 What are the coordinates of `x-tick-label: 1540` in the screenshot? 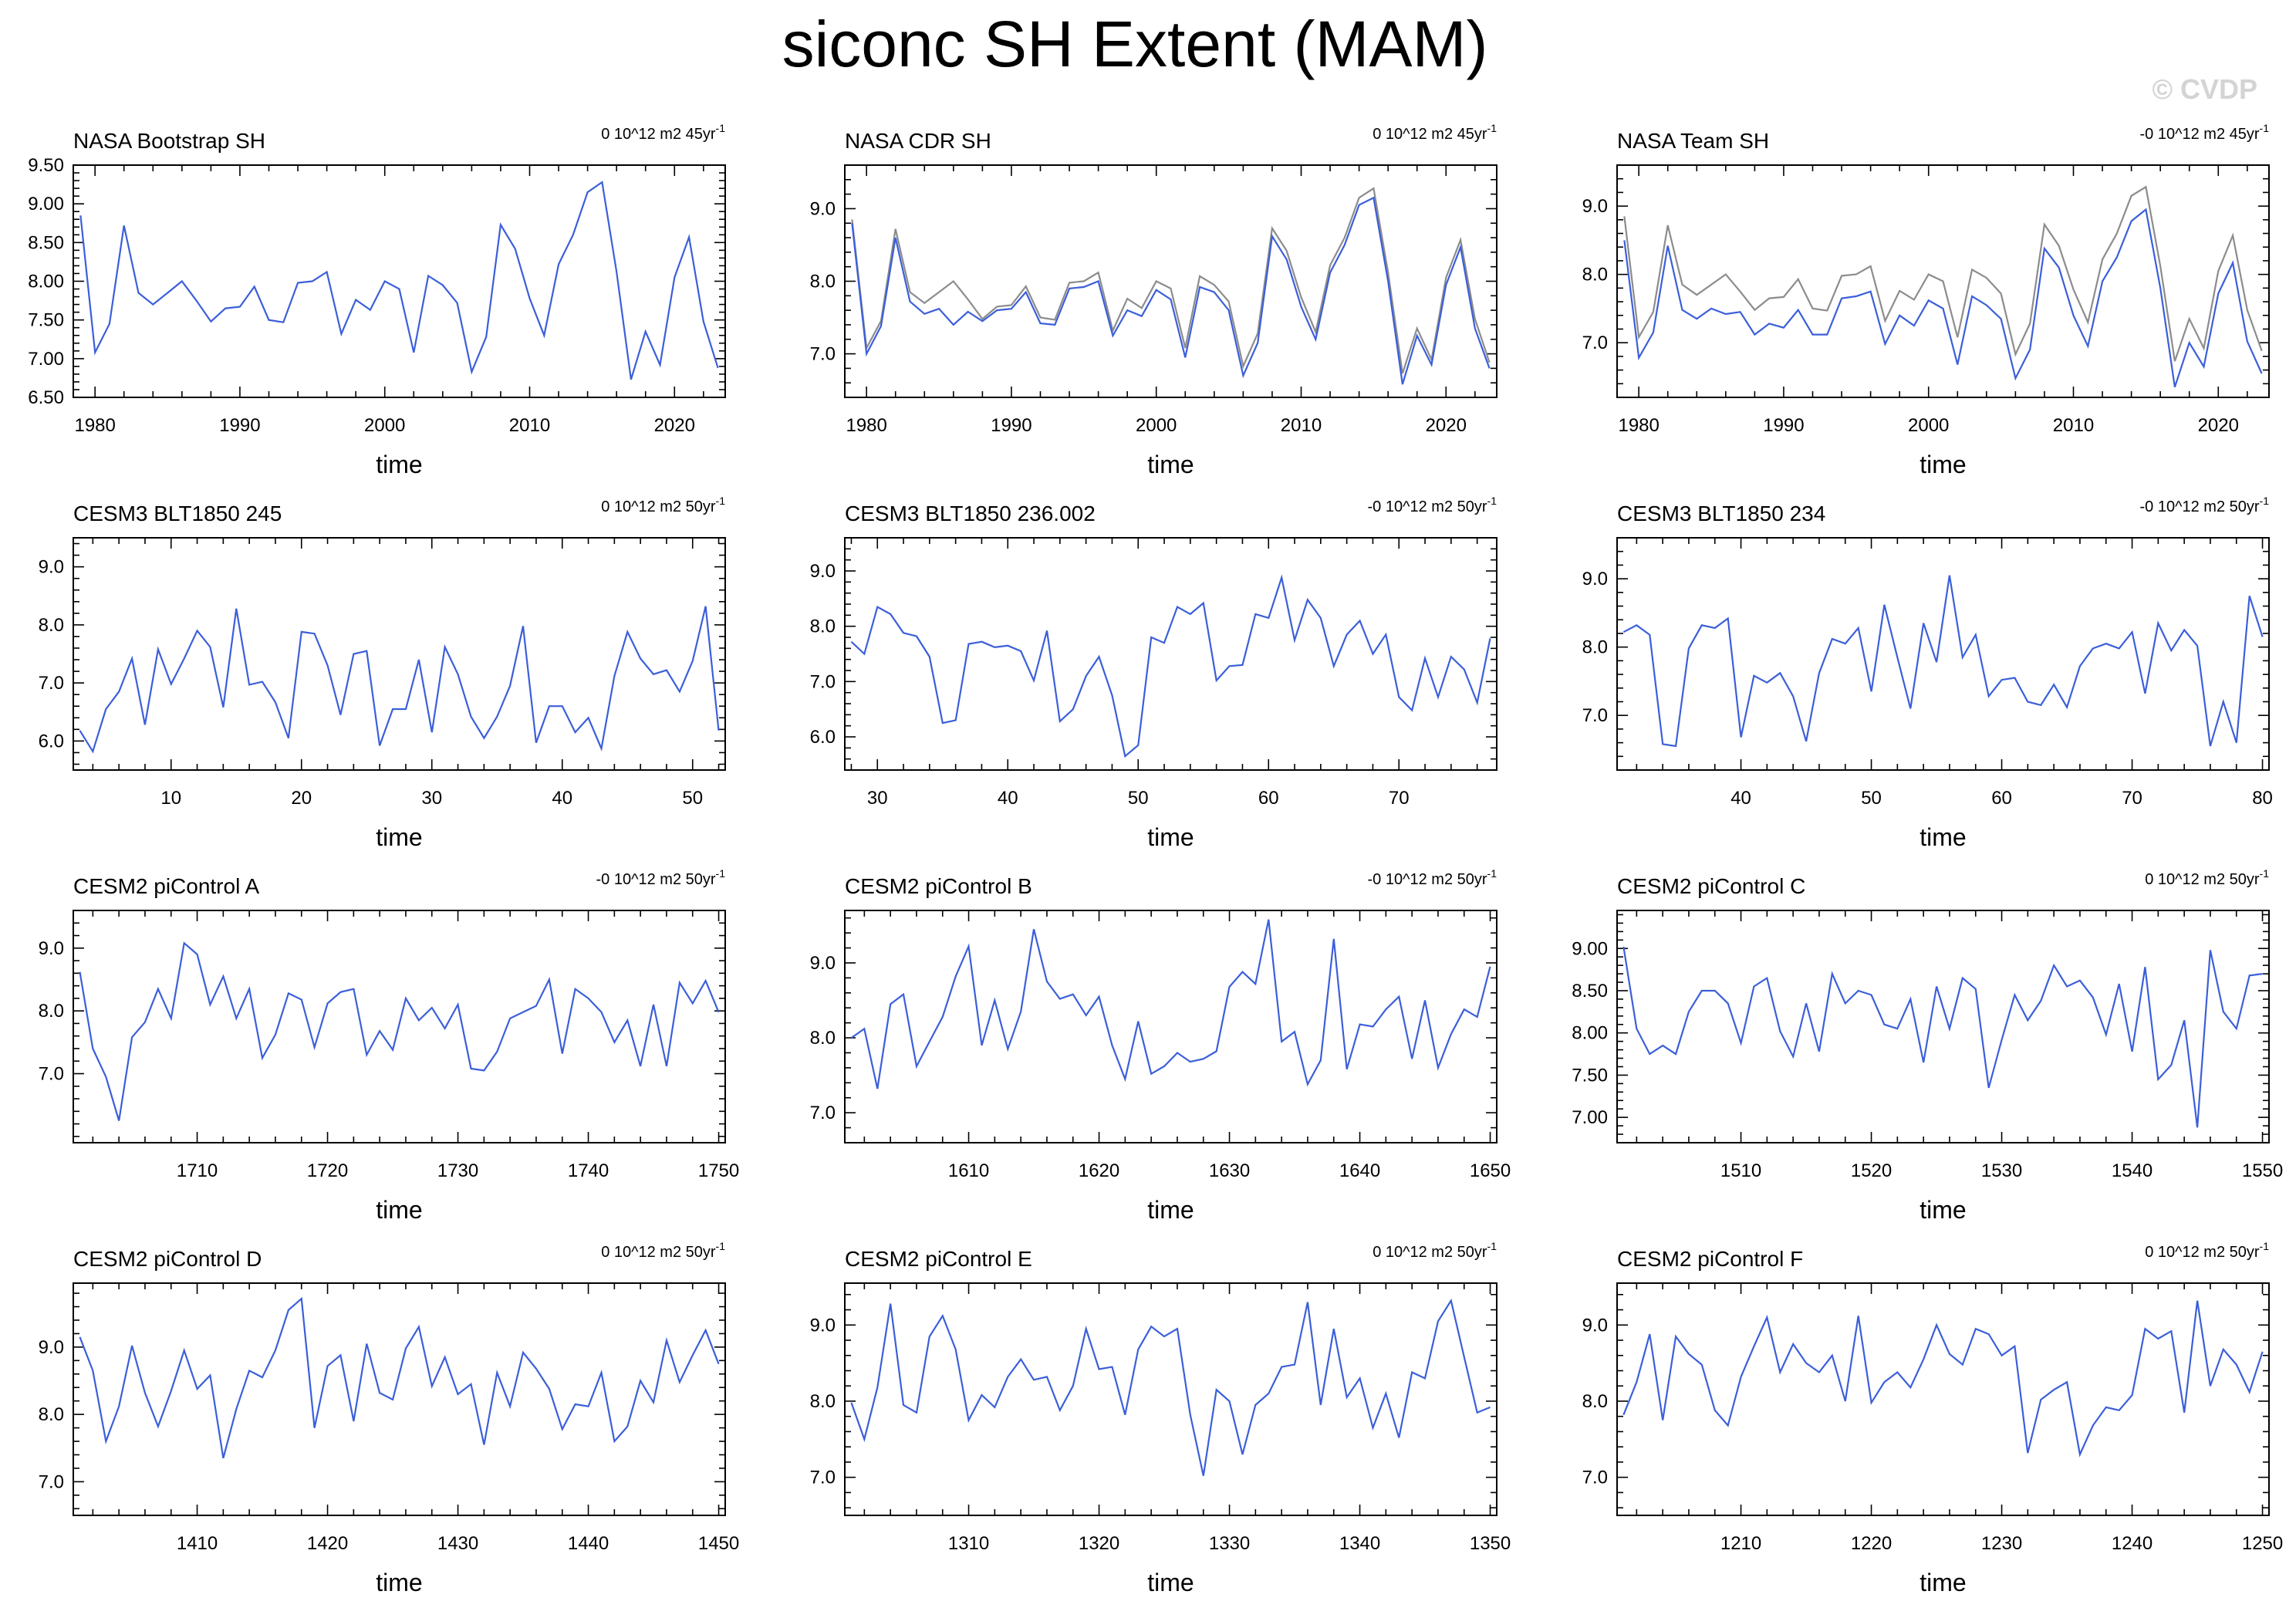 It's located at (2132, 1170).